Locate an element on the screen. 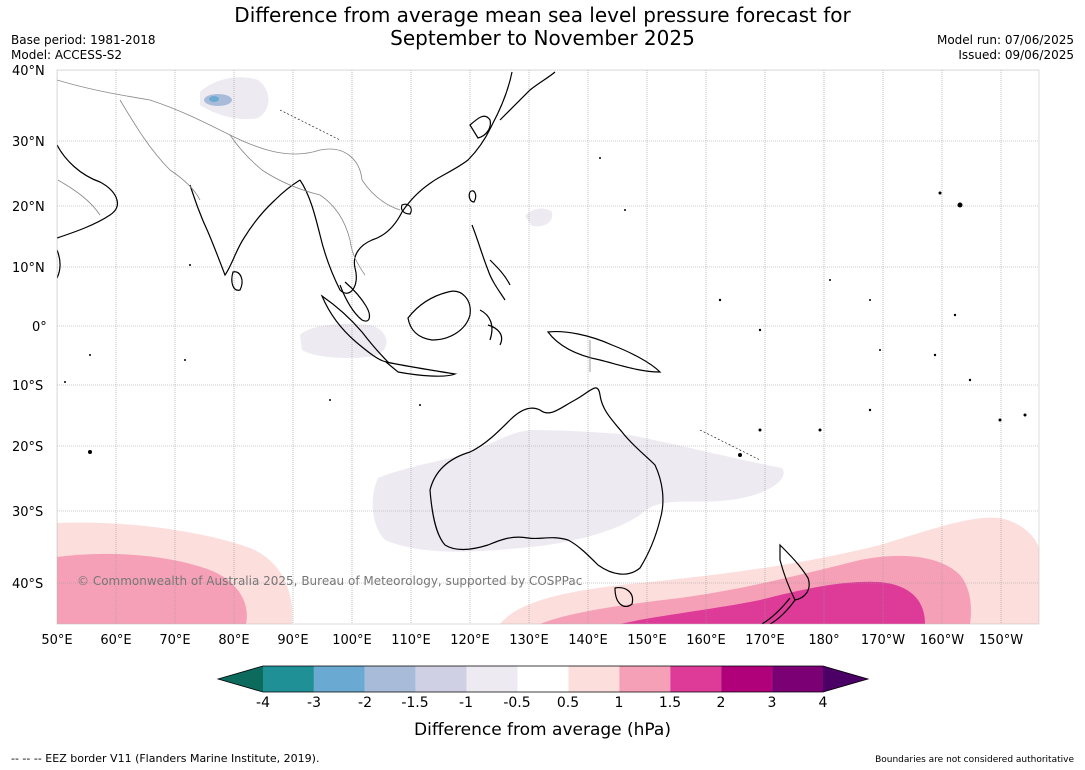 This screenshot has width=1085, height=770. india-coast is located at coordinates (245, 228).